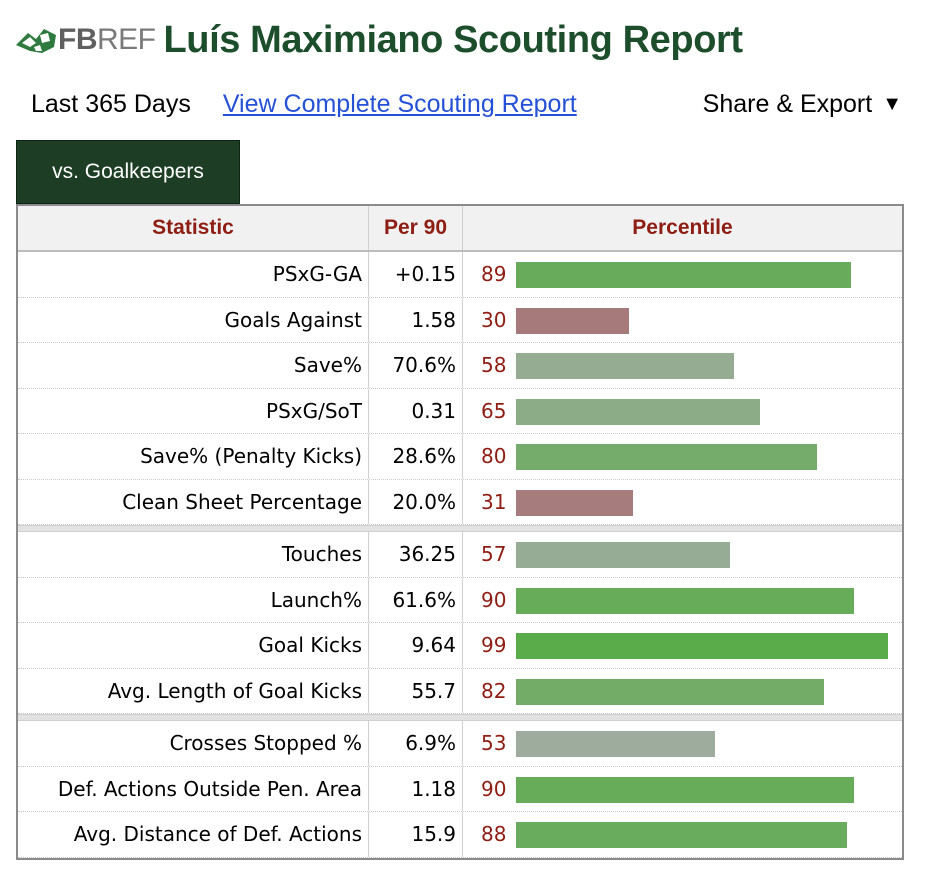  I want to click on fbref-wordmark: FBREF, so click(107, 39).